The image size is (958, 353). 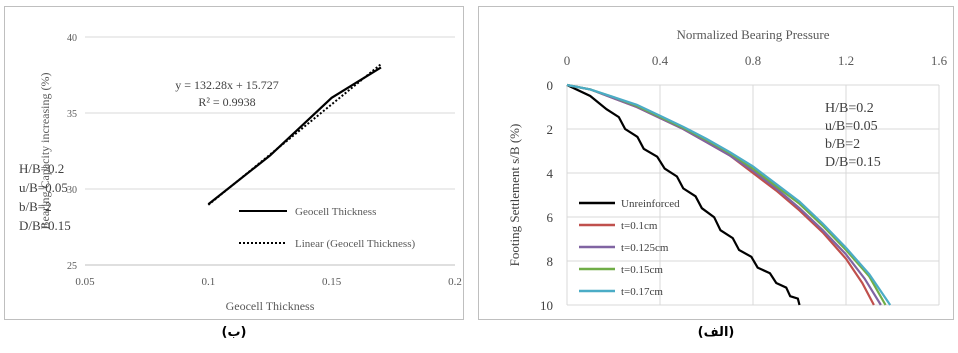 I want to click on x-axis-label: Geocell Thickness, so click(x=270, y=306).